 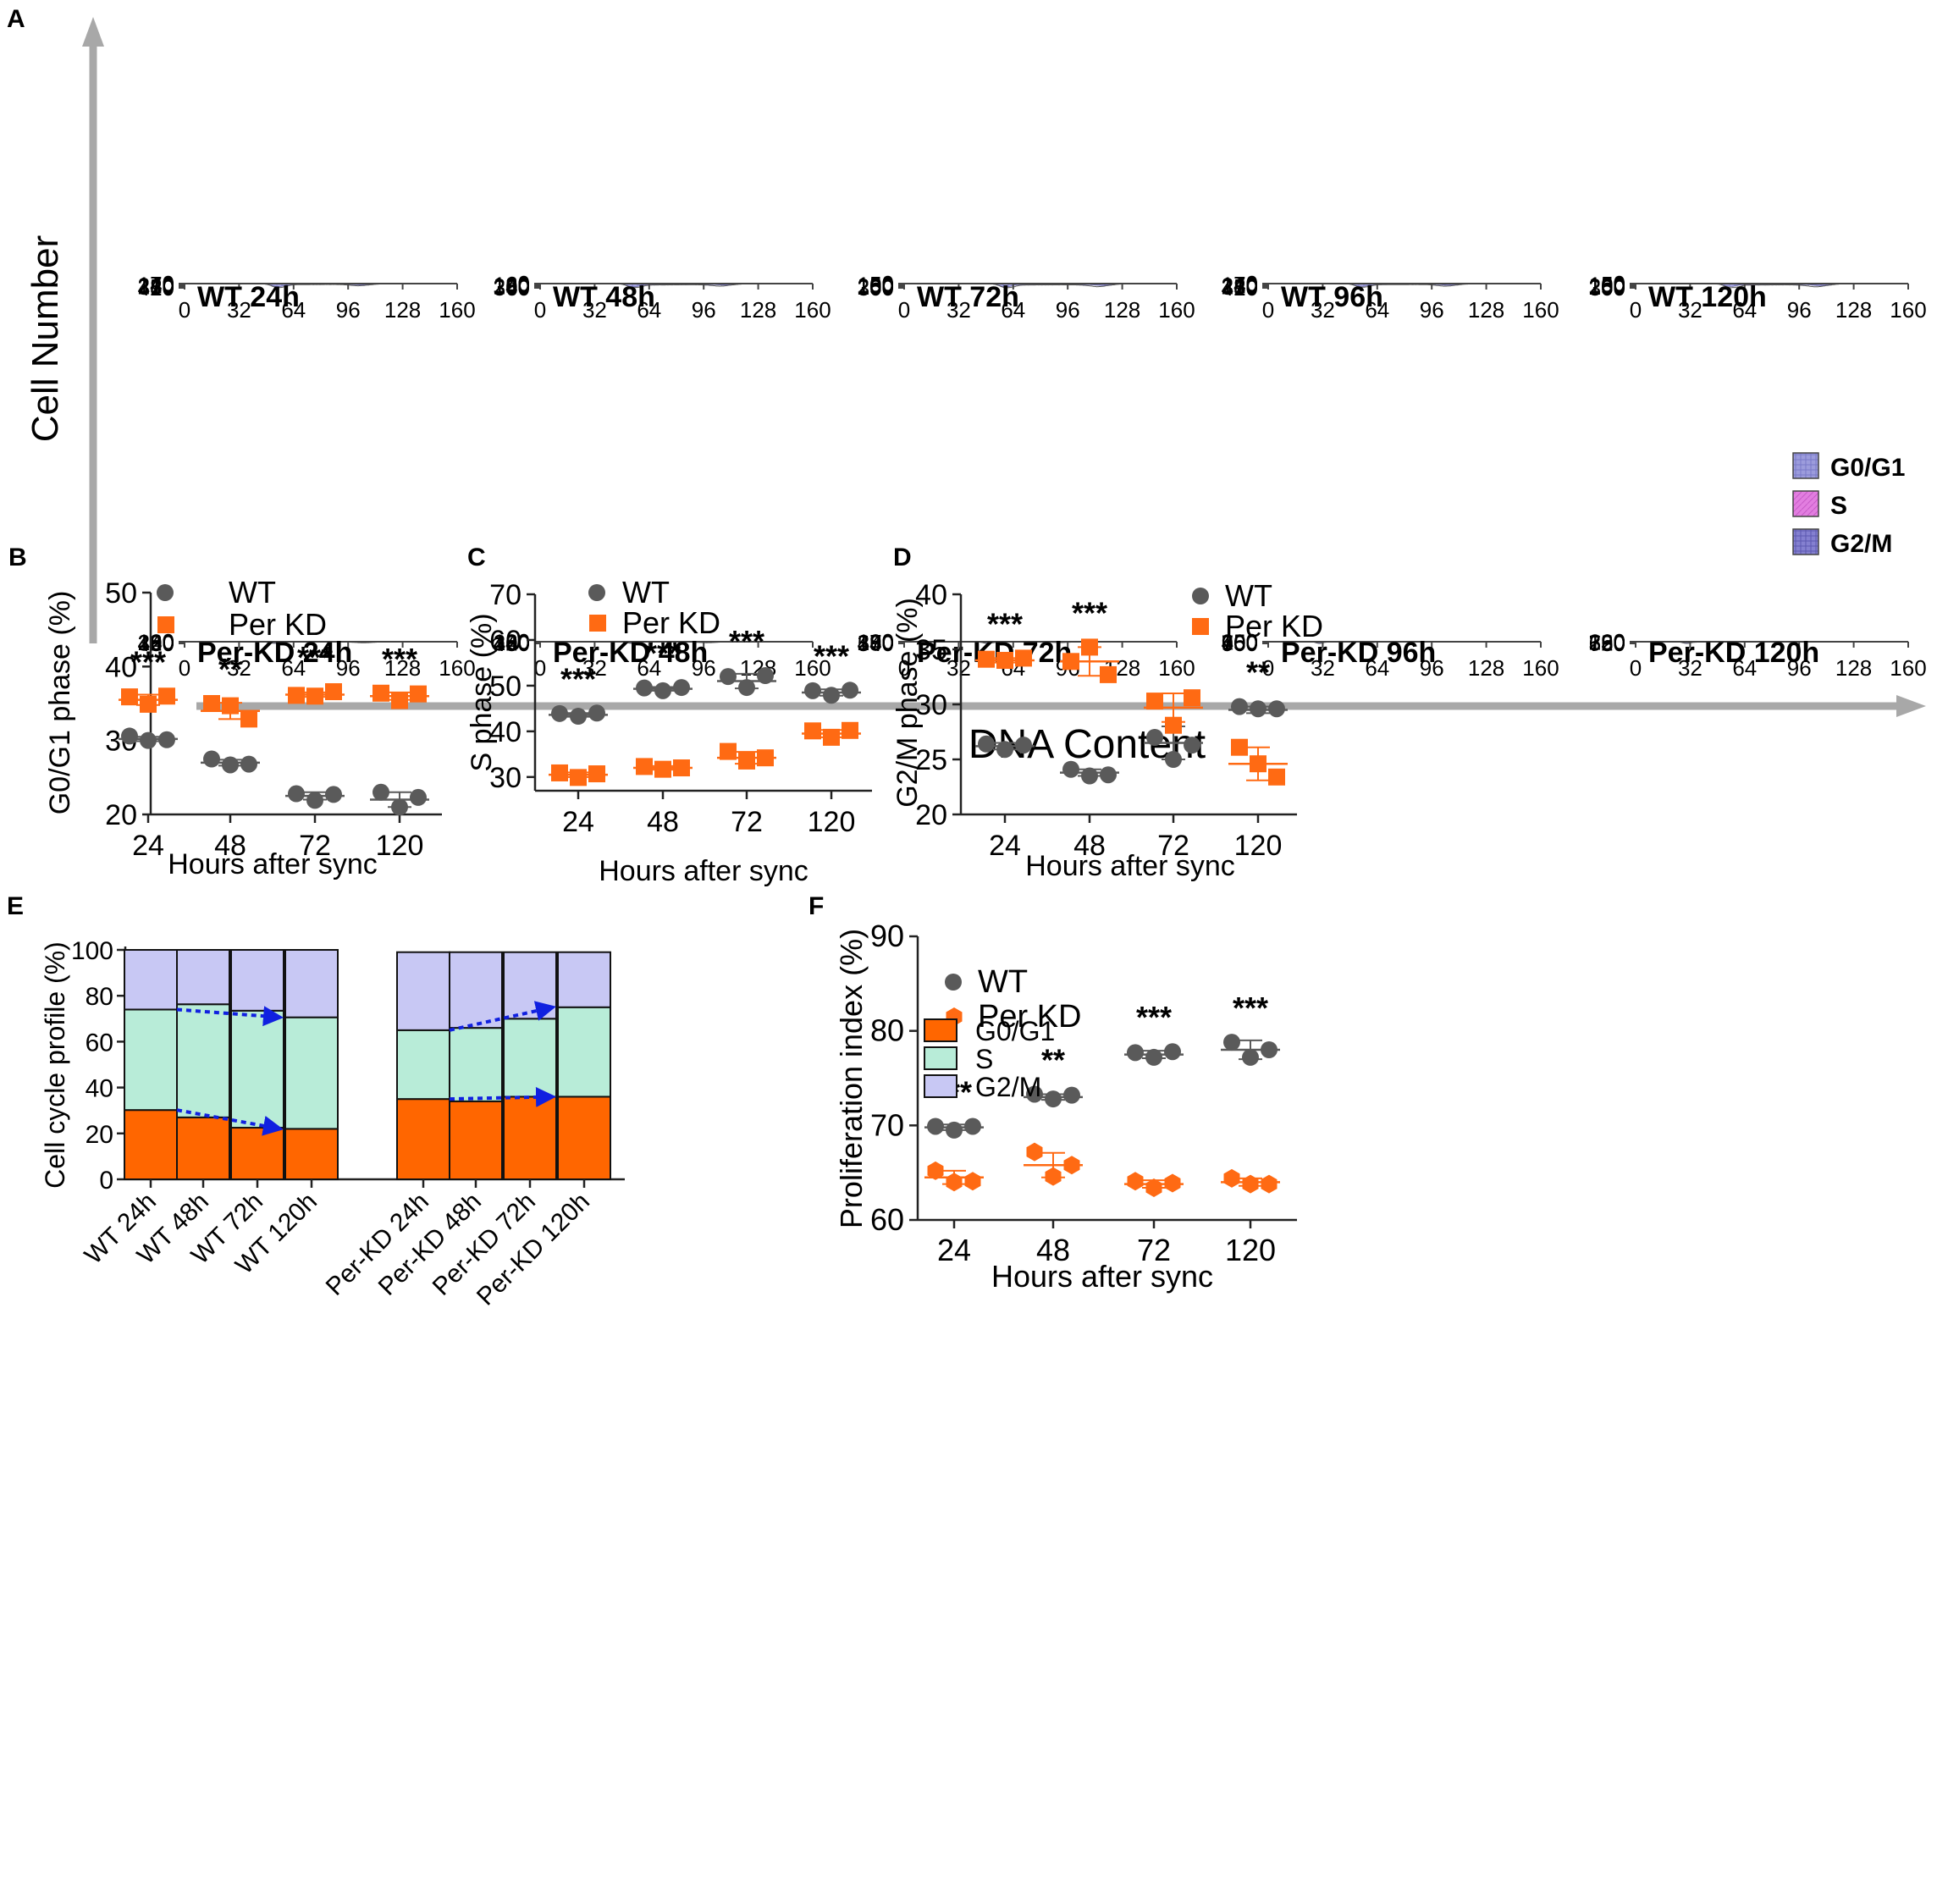 I want to click on y-tick-label: 240, so click(x=512, y=286).